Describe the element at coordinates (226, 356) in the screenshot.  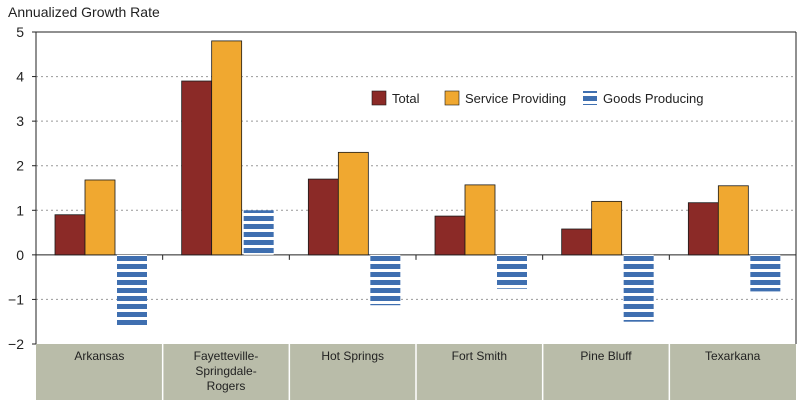
I see `category-label: Fayetteville-` at that location.